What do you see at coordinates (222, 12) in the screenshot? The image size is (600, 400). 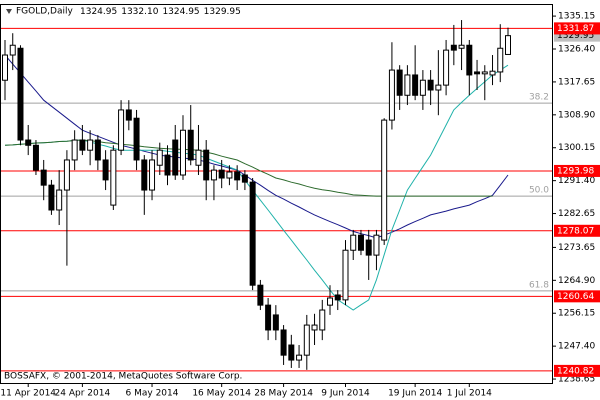 I see `ohlc-value: 1329.95` at bounding box center [222, 12].